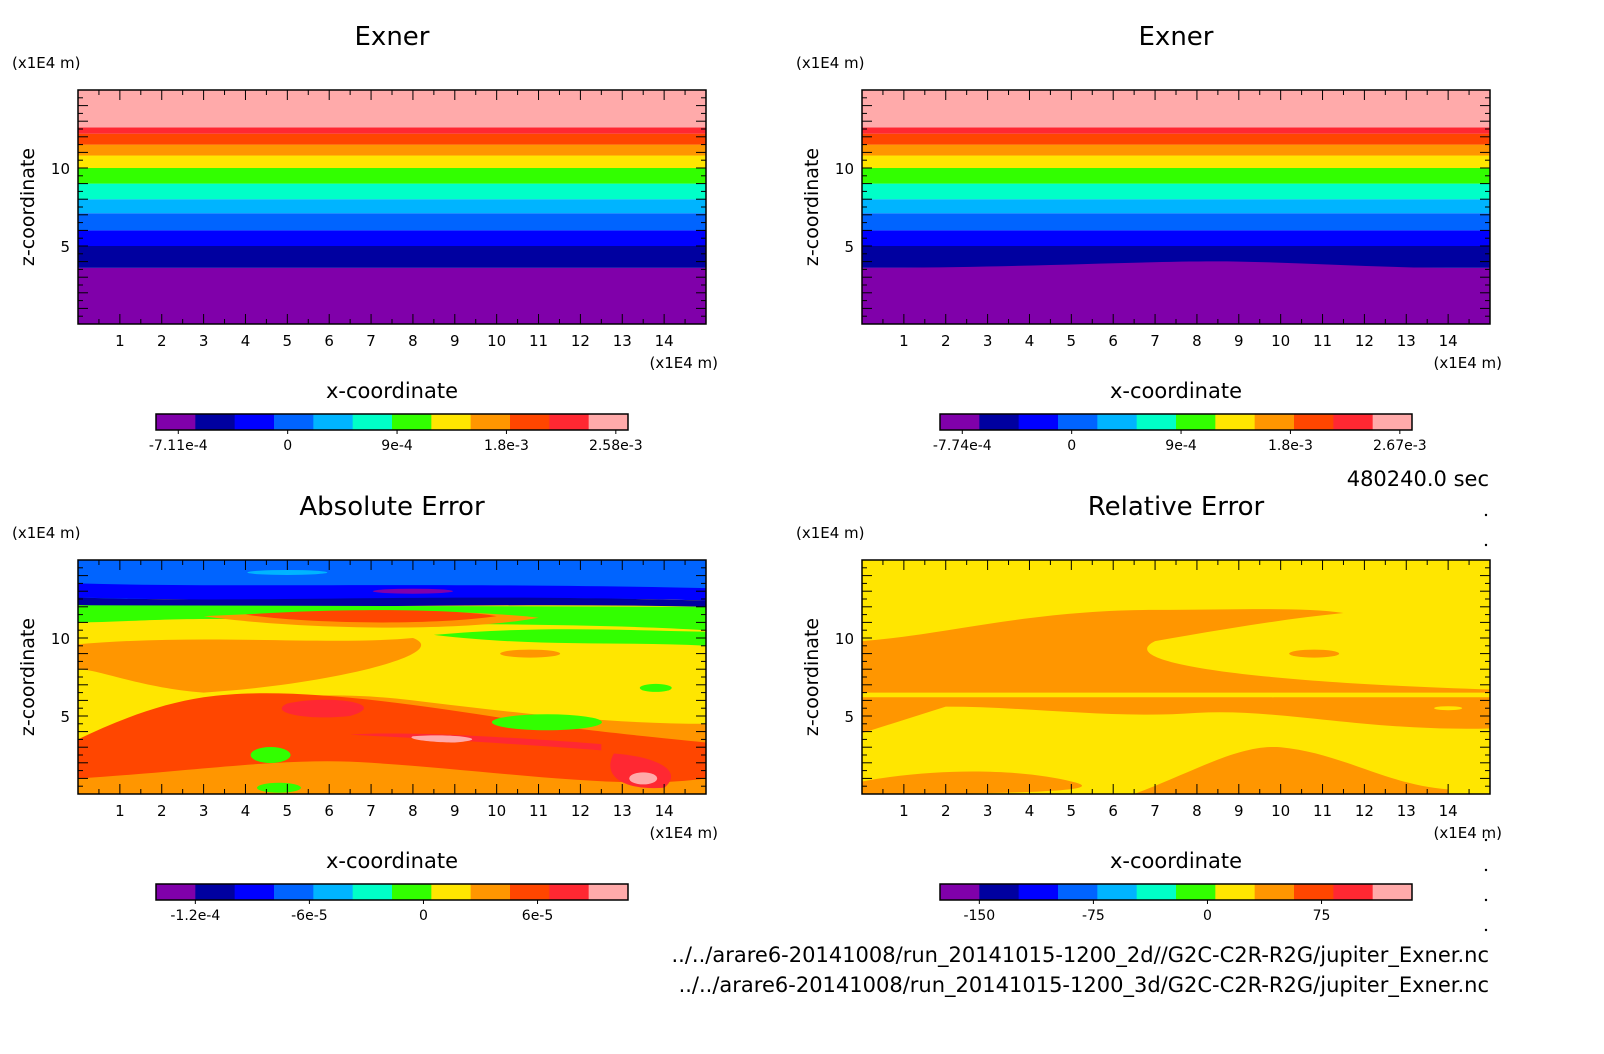 Image resolution: width=1604 pixels, height=1054 pixels. Describe the element at coordinates (580, 811) in the screenshot. I see `x-tick-label: 12` at that location.